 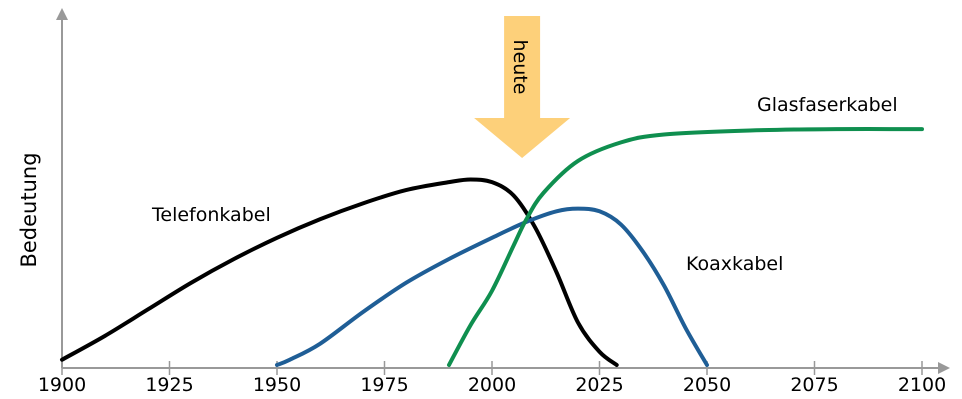 What do you see at coordinates (707, 385) in the screenshot?
I see `x-tick-label: 2050` at bounding box center [707, 385].